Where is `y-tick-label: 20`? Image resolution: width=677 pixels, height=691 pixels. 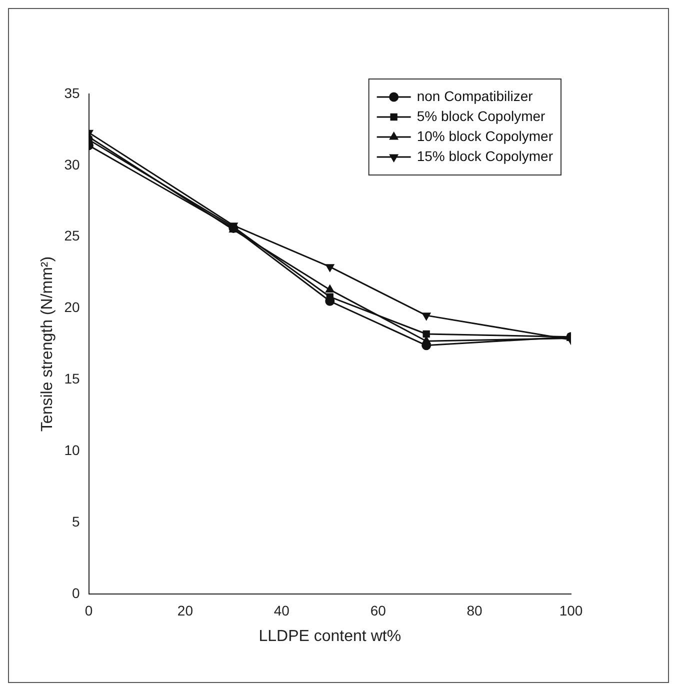 y-tick-label: 20 is located at coordinates (72, 307).